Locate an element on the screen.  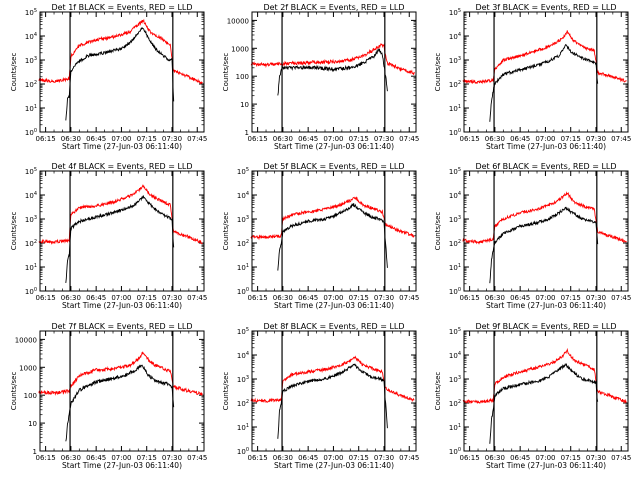
y-tick-label: 1 is located at coordinates (35, 452).